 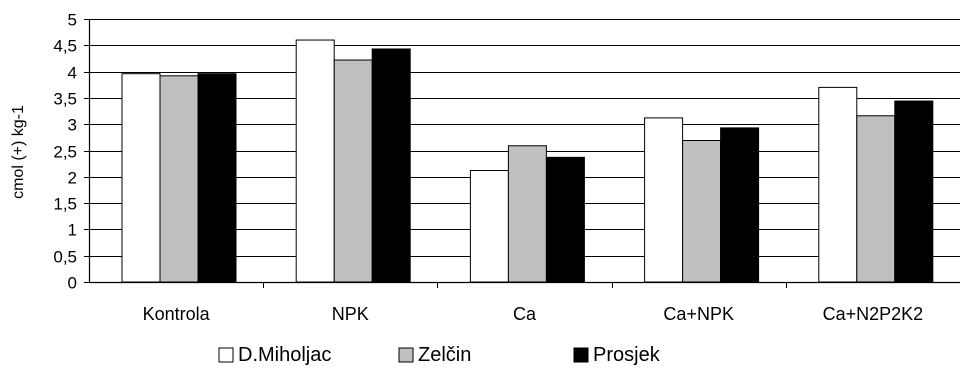 I want to click on legend-label: Zelčin, so click(x=444, y=355).